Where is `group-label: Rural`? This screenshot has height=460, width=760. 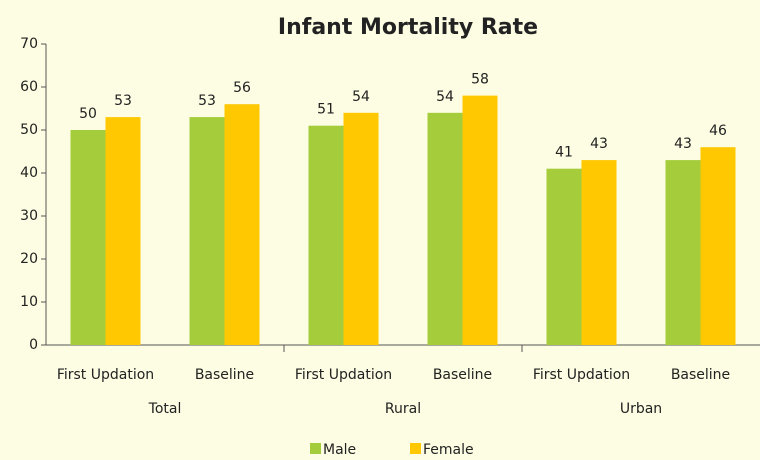
group-label: Rural is located at coordinates (403, 409).